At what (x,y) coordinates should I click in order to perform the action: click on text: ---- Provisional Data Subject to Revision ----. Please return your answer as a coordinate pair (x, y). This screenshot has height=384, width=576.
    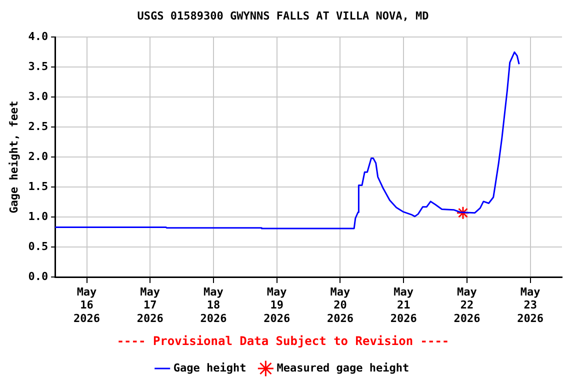
    Looking at the image, I should click on (283, 341).